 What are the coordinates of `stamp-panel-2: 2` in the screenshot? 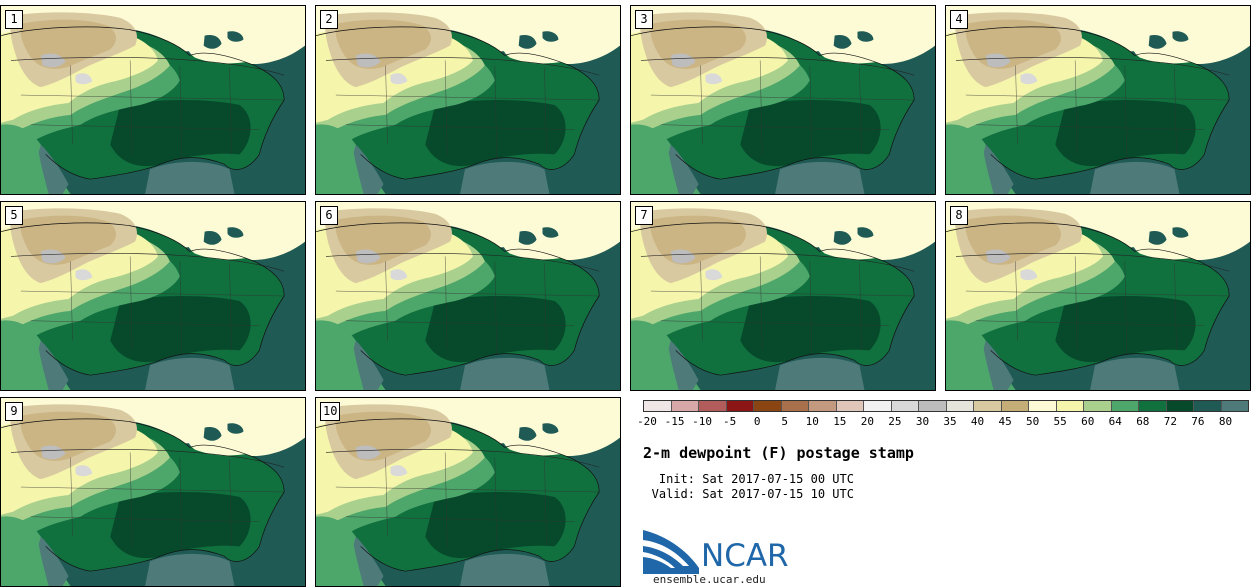 It's located at (468, 100).